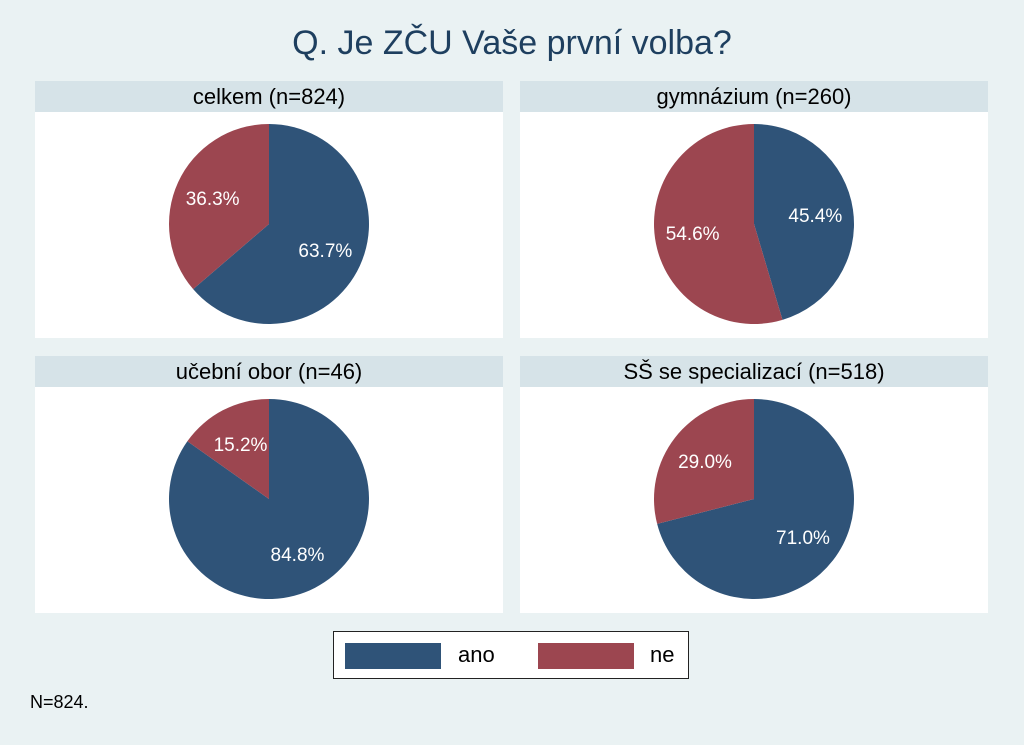 This screenshot has height=745, width=1024. Describe the element at coordinates (298, 555) in the screenshot. I see `slice-label-ano: 84.8%` at that location.